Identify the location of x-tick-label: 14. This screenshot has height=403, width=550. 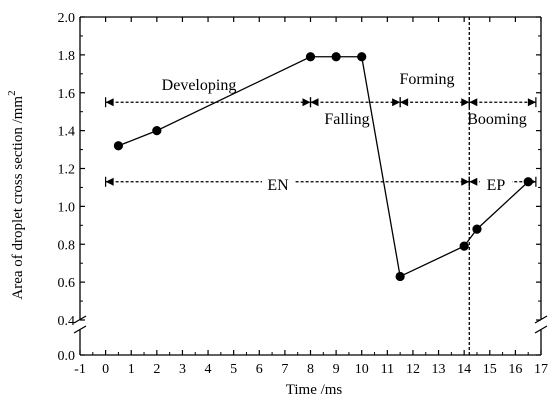
(464, 369).